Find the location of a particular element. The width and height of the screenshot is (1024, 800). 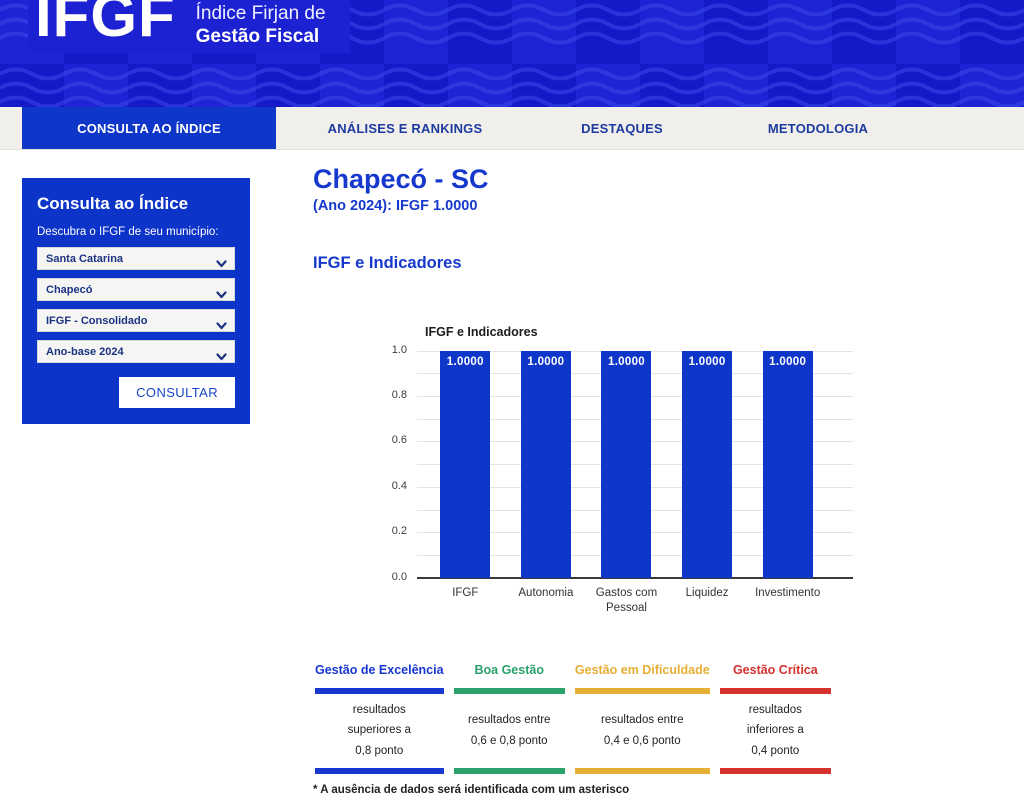

state-select: Santa Catarina is located at coordinates (136, 258).